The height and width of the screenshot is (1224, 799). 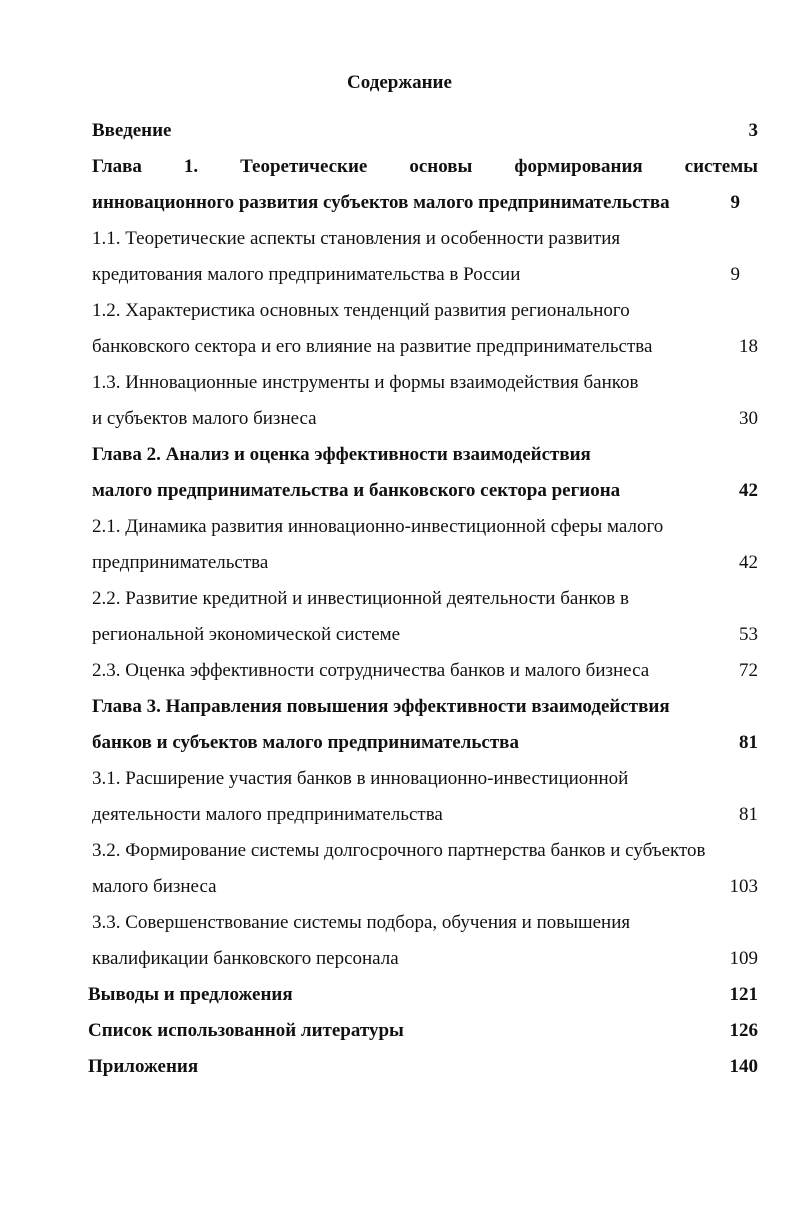 I want to click on toc-page-number: 53, so click(x=748, y=634).